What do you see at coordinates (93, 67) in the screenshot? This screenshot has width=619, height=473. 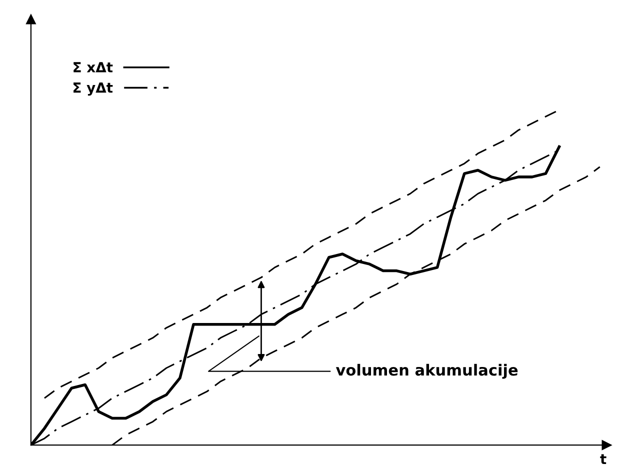 I see `legend-label: Σ xΔt` at bounding box center [93, 67].